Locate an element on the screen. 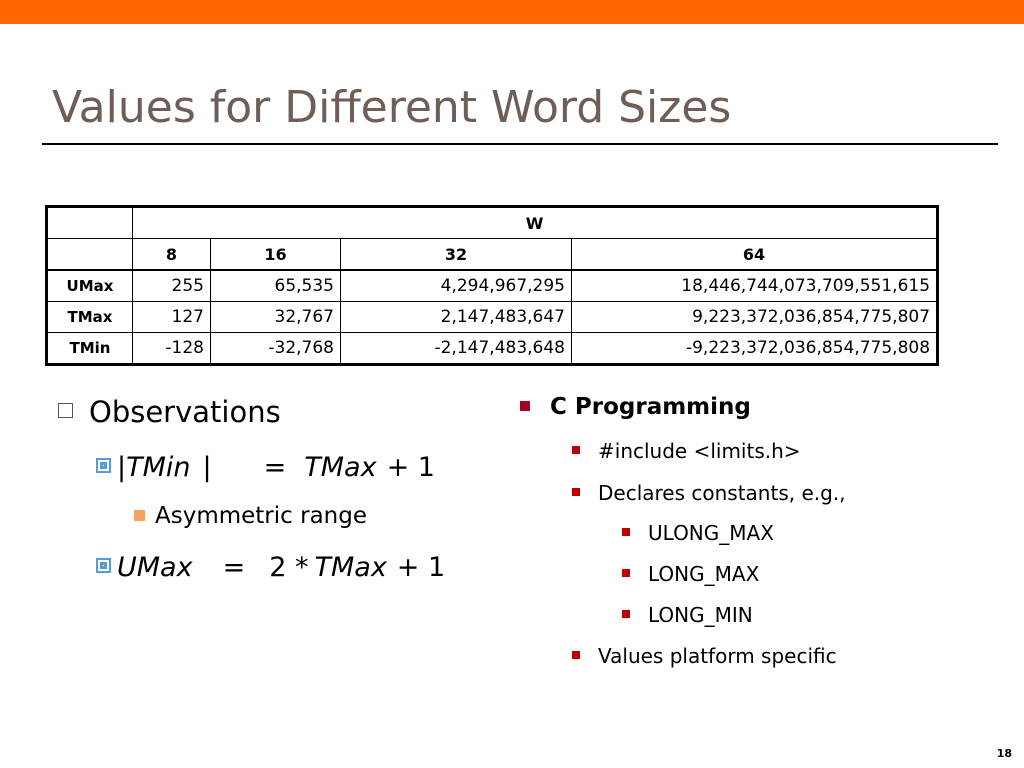 The height and width of the screenshot is (768, 1024). list-item: Declares constants, e.g., is located at coordinates (709, 493).